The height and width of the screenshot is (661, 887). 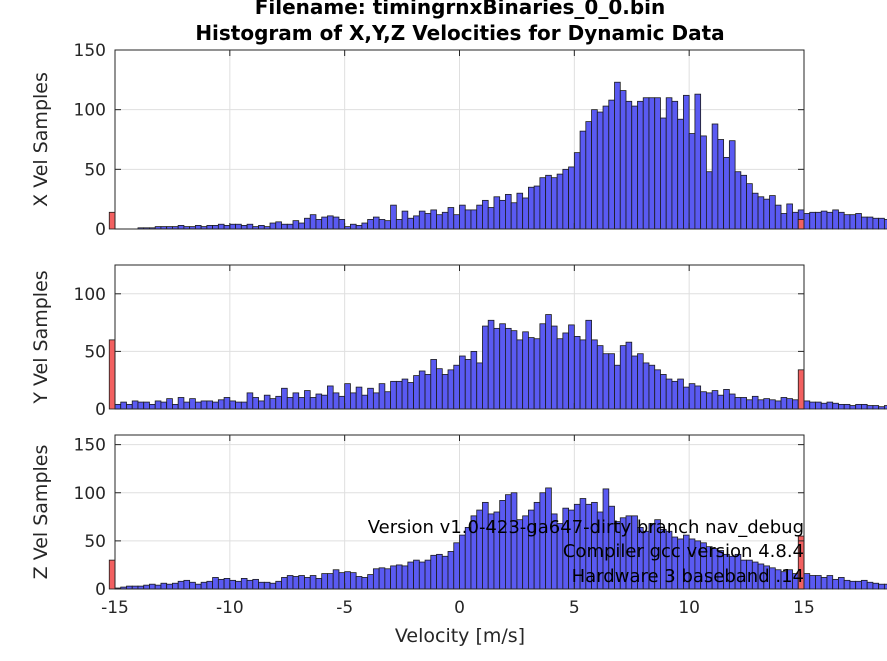 I want to click on annotation-compiler: Compiler gcc version 4.8.4, so click(x=683, y=551).